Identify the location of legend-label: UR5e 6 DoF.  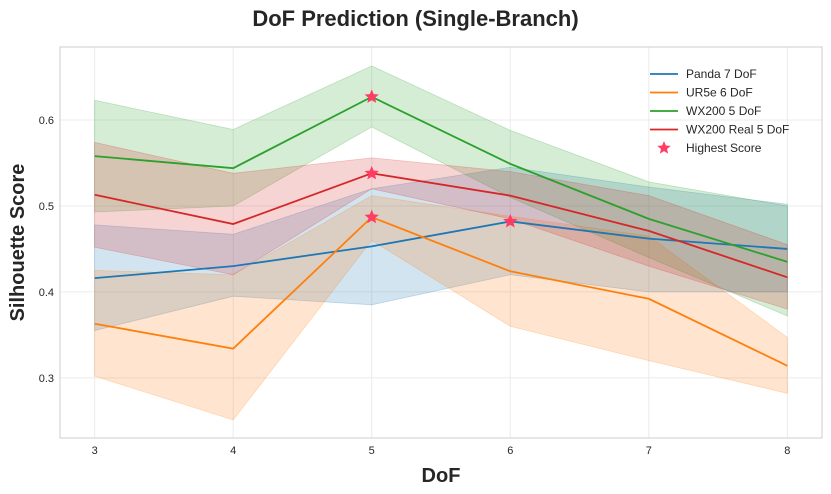
(719, 93).